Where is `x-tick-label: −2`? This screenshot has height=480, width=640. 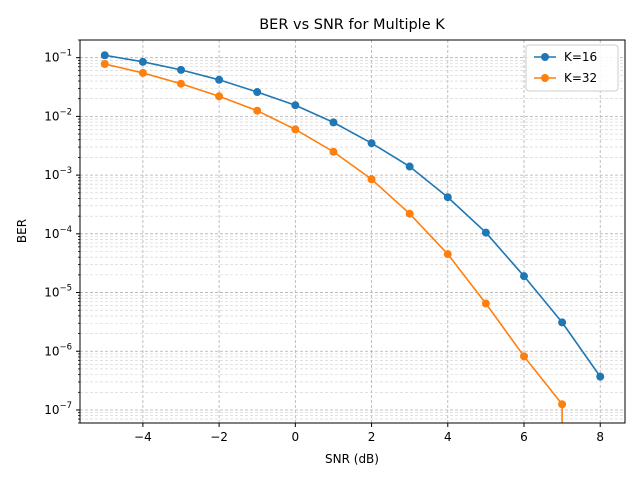 x-tick-label: −2 is located at coordinates (219, 437).